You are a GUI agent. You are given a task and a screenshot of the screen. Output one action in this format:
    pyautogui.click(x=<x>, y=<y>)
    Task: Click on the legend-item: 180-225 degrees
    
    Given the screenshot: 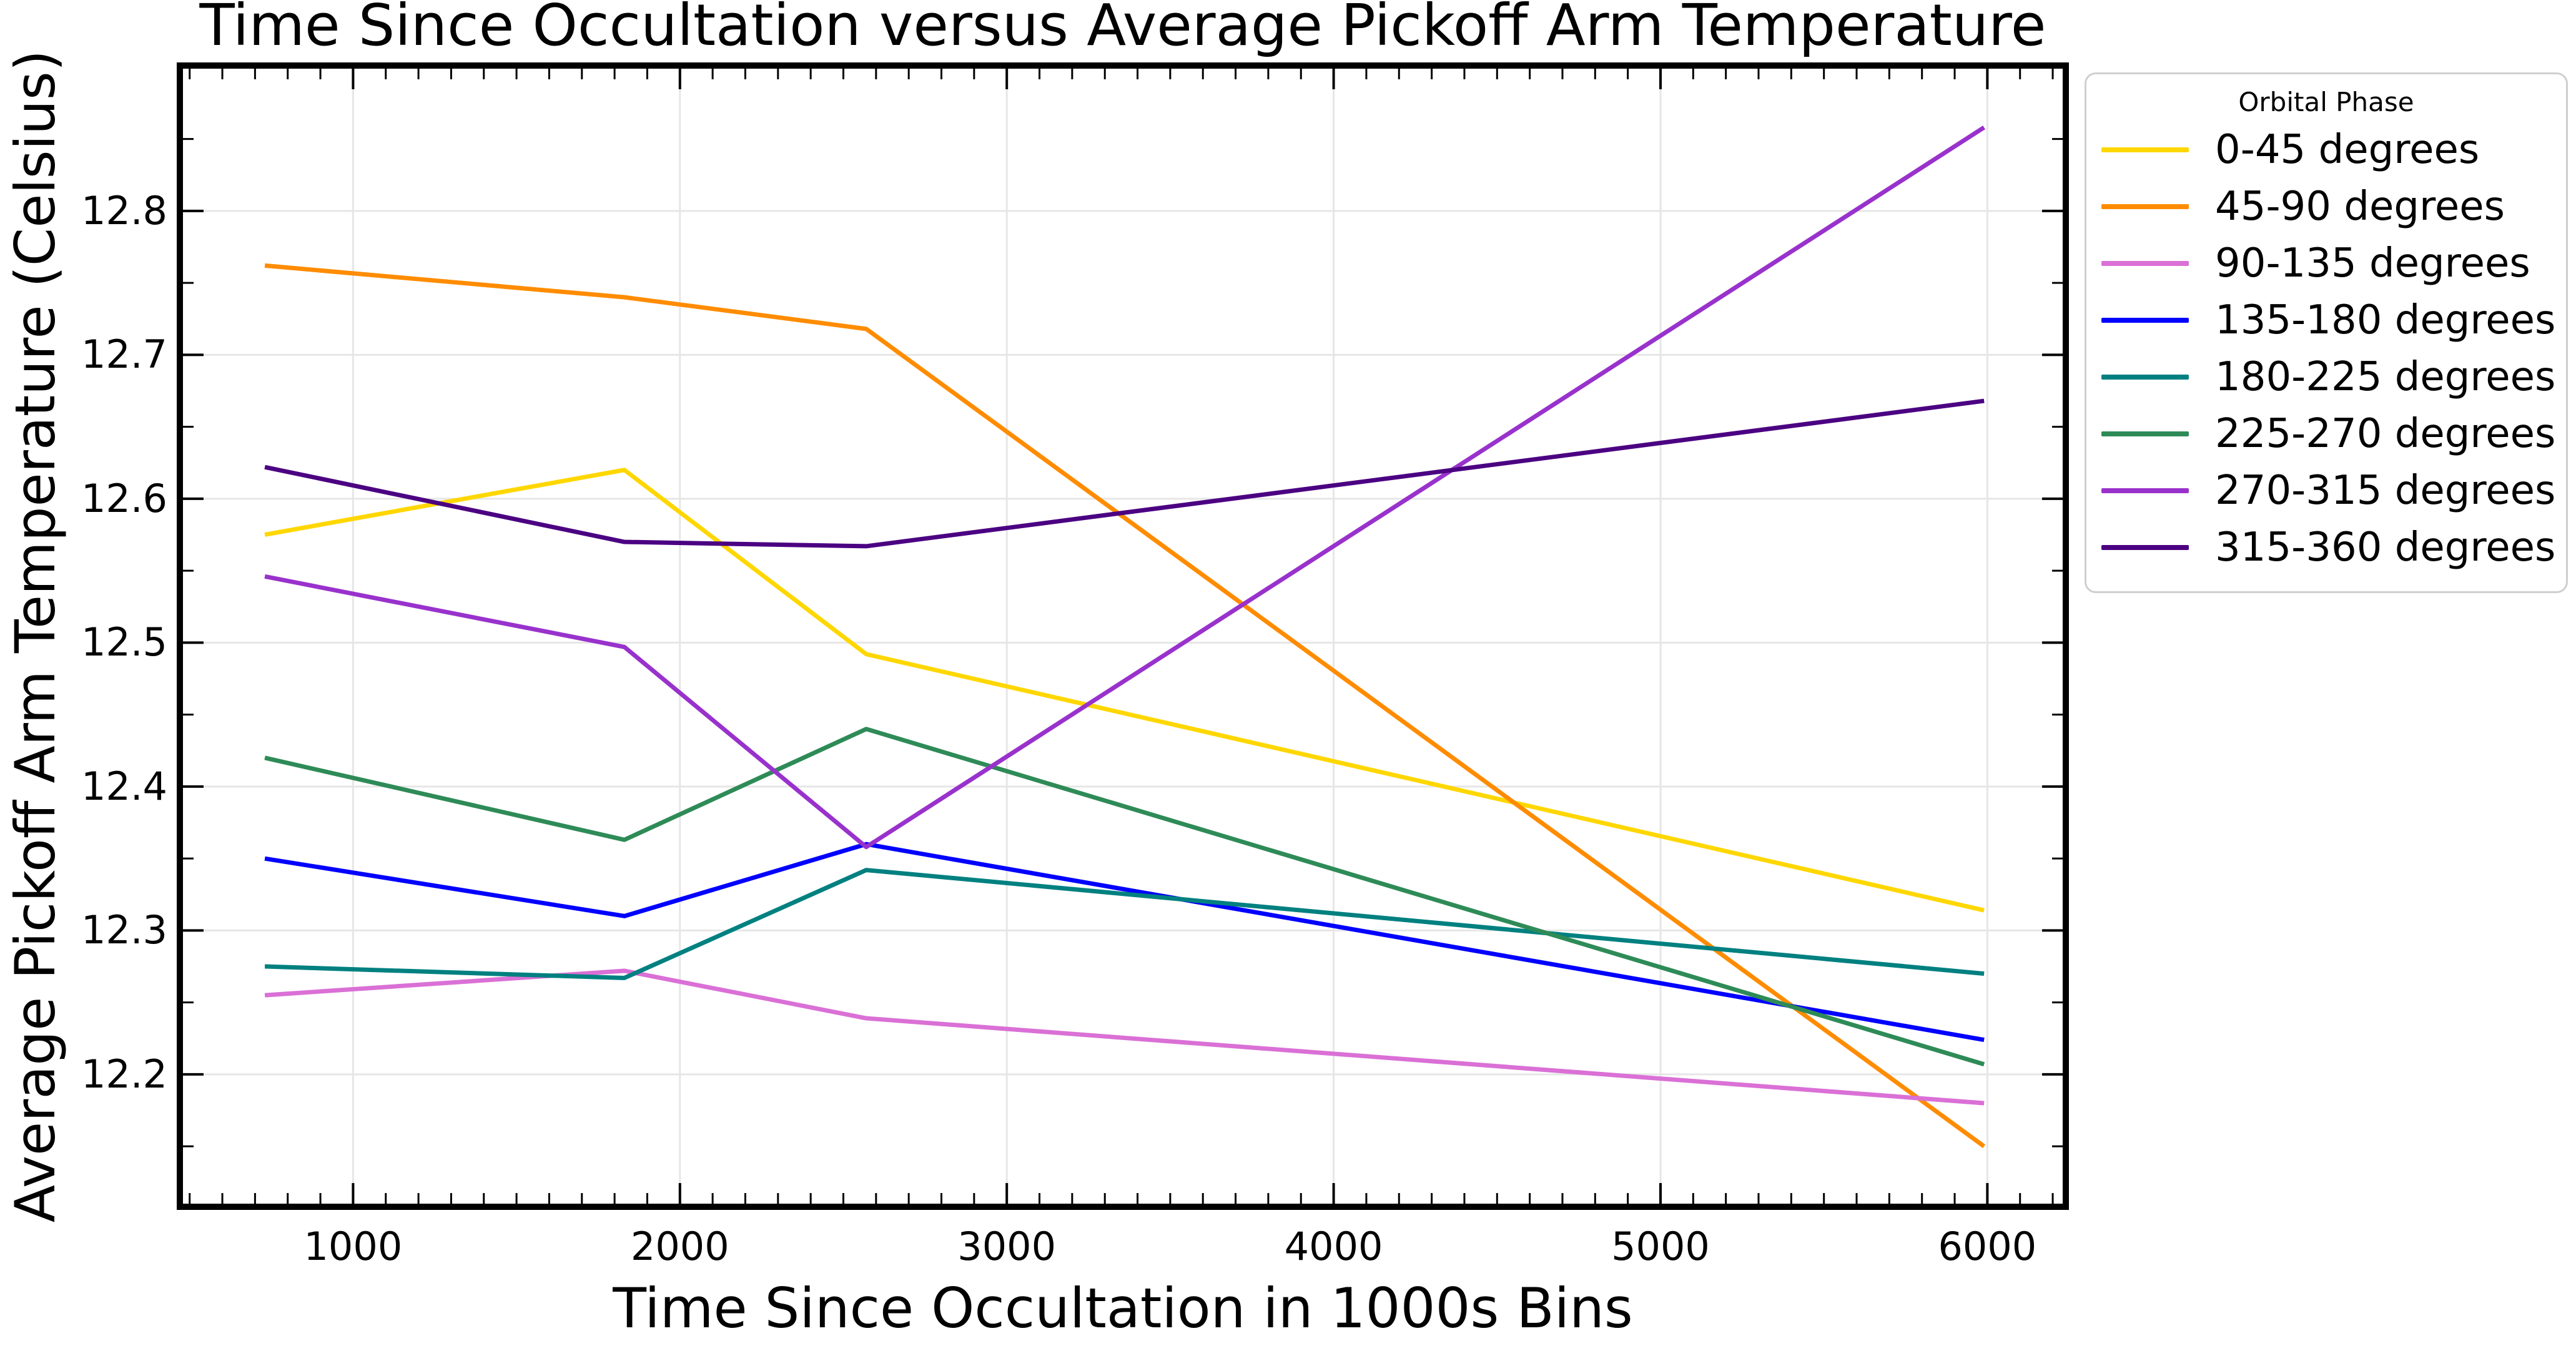 What is the action you would take?
    pyautogui.click(x=2326, y=376)
    